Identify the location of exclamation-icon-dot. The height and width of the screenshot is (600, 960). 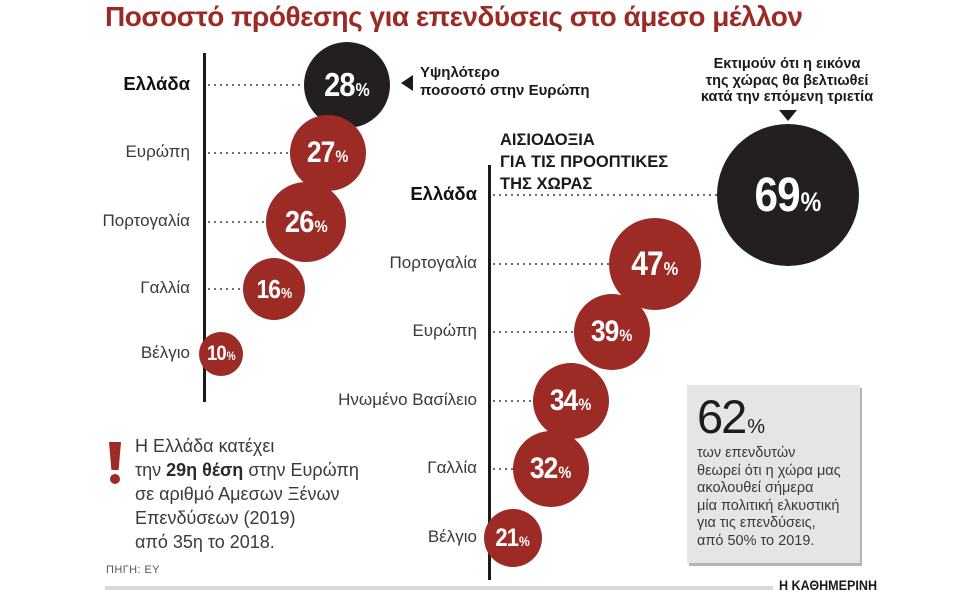
(115, 479).